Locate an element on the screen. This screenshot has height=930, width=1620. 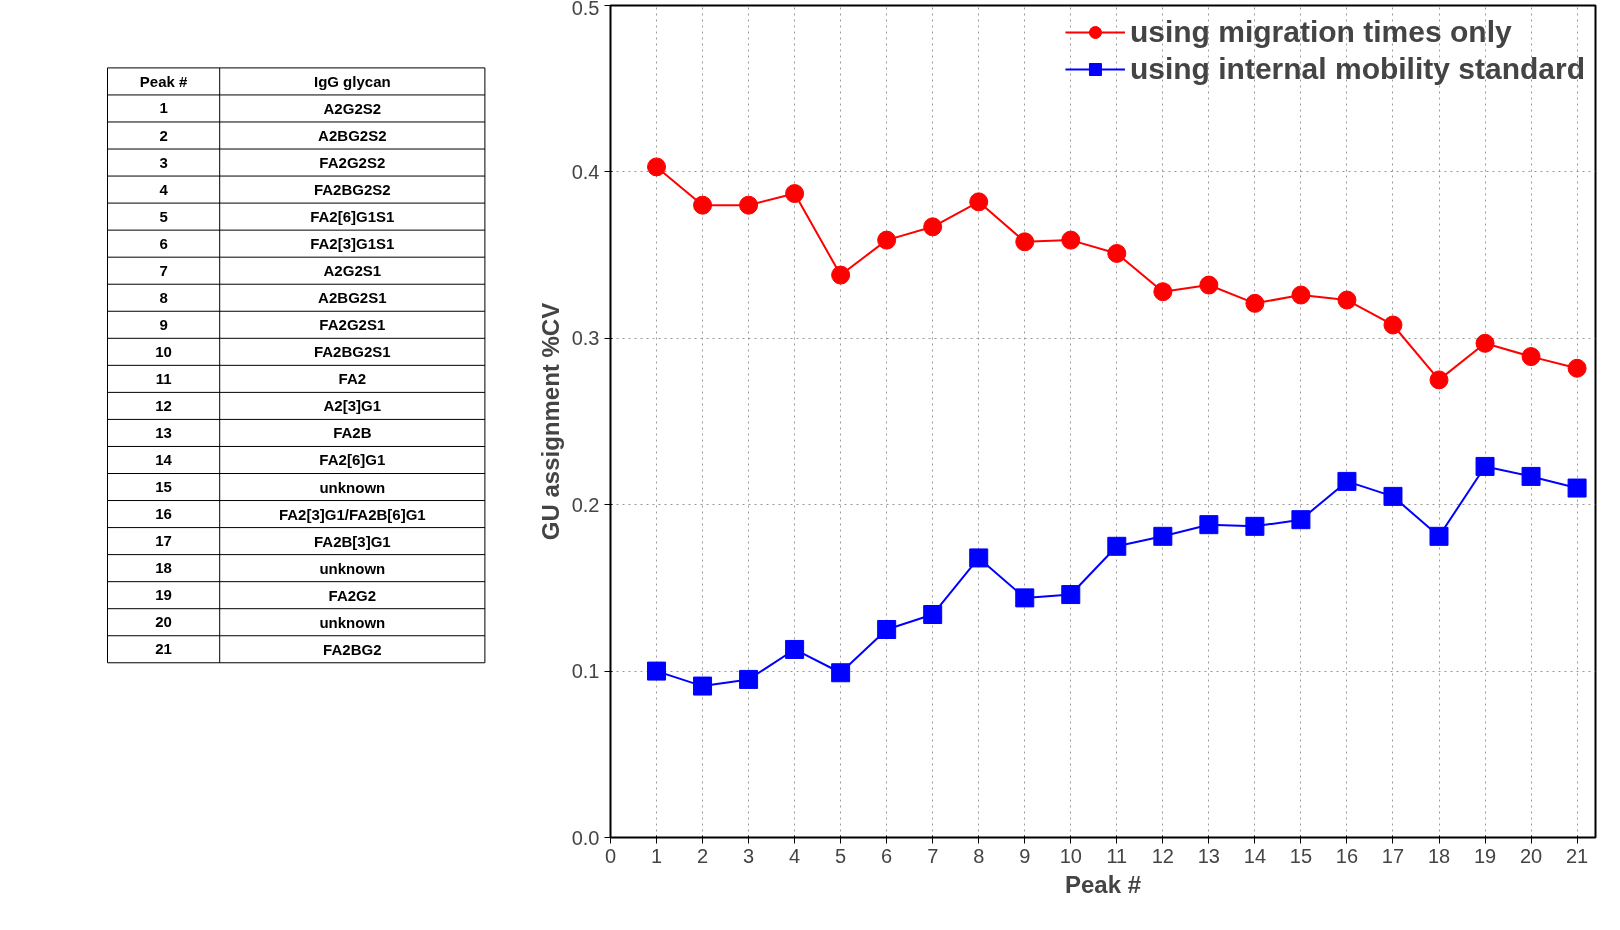
x-tick-label: 8 is located at coordinates (979, 855).